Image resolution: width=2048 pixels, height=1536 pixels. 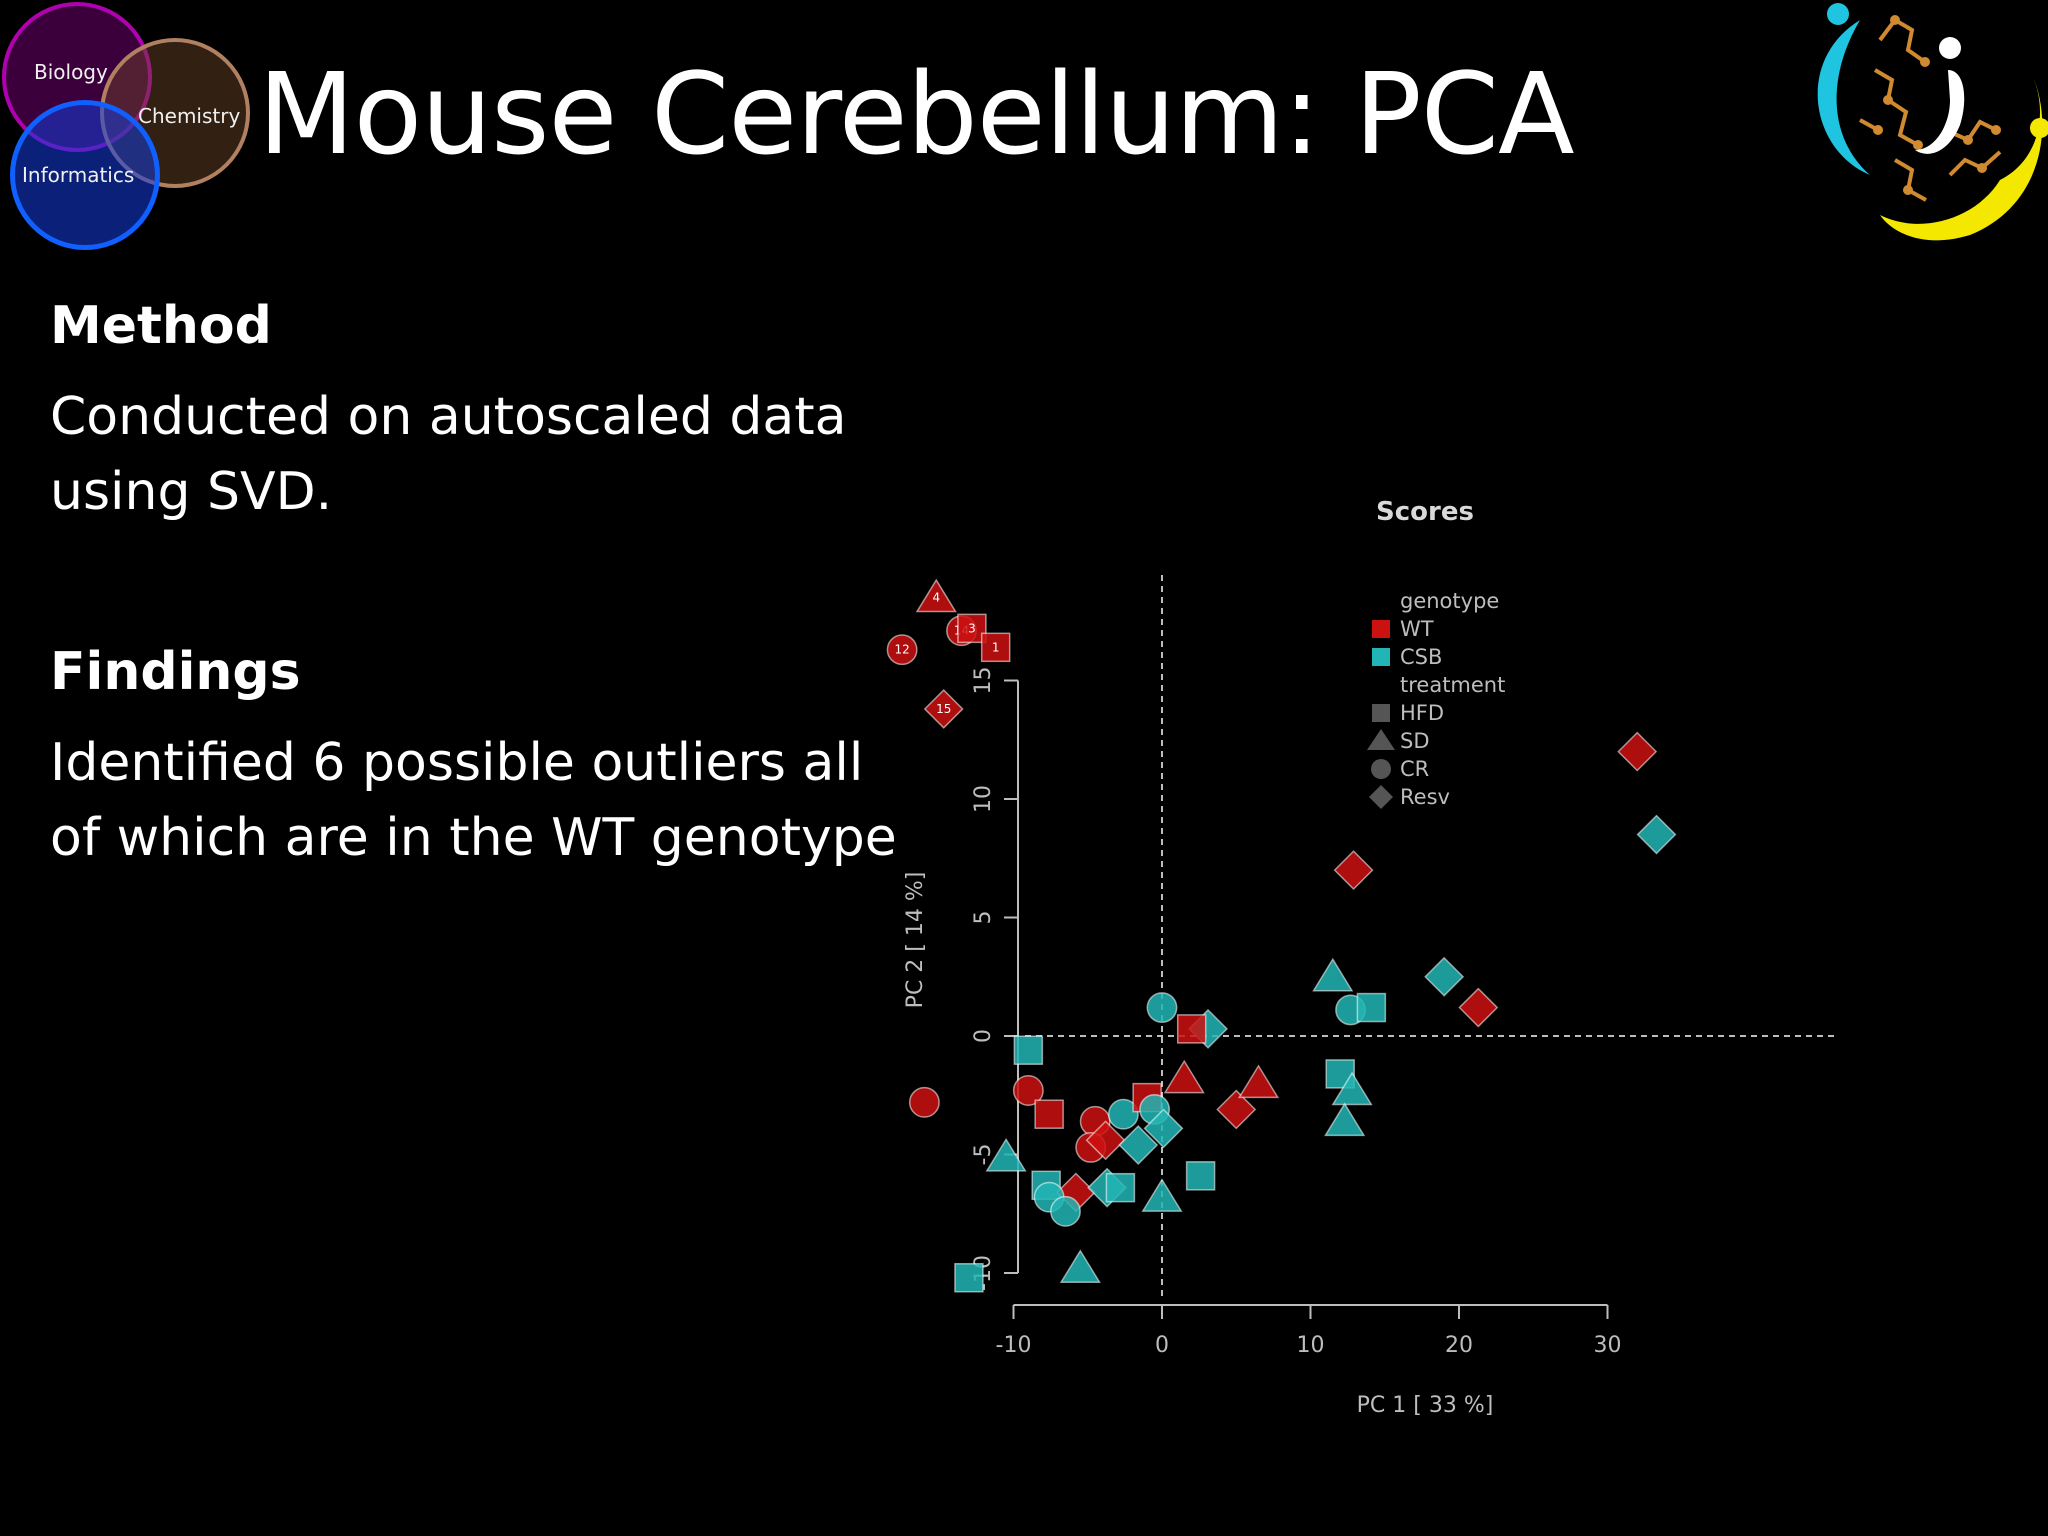 I want to click on yellow-arc-icon, so click(x=1961, y=155).